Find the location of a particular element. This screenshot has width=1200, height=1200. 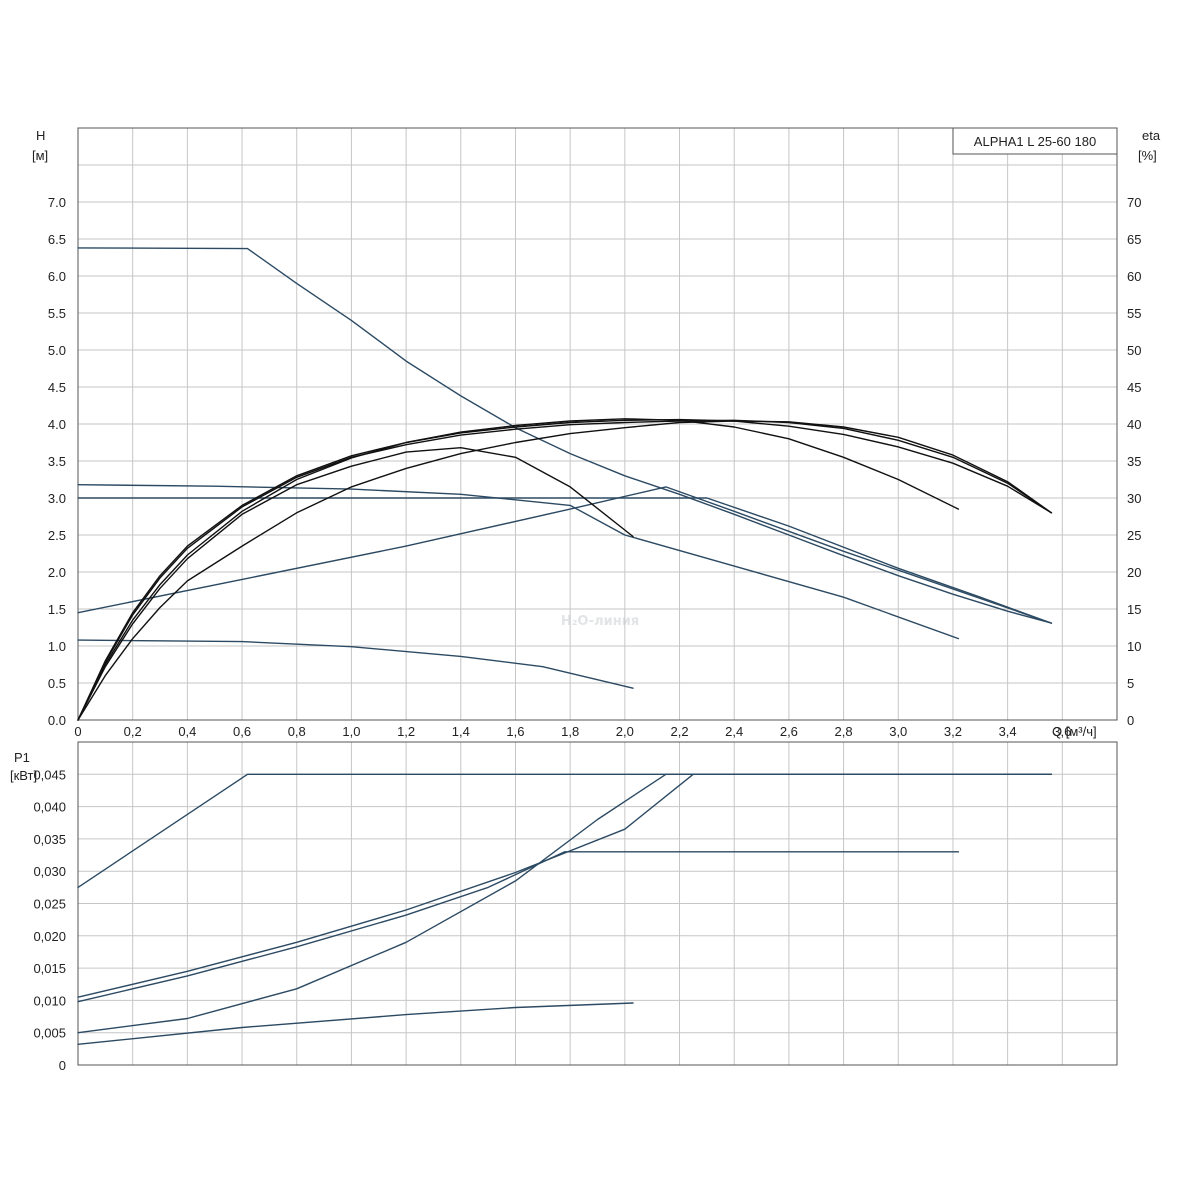

y-tick-label: 0.0 is located at coordinates (57, 720).